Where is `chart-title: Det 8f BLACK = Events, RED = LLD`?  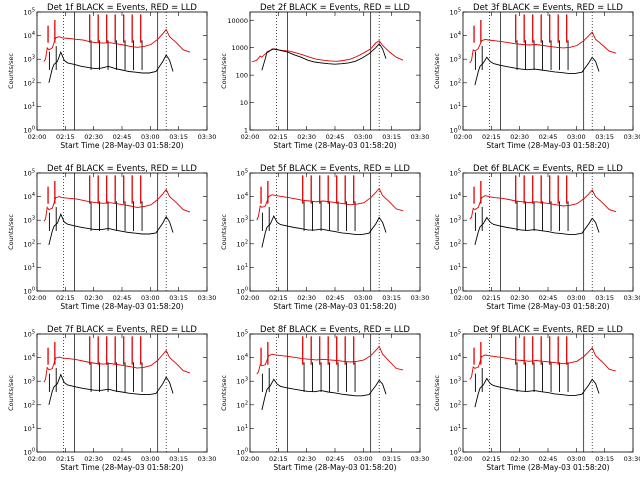
chart-title: Det 8f BLACK = Events, RED = LLD is located at coordinates (335, 330).